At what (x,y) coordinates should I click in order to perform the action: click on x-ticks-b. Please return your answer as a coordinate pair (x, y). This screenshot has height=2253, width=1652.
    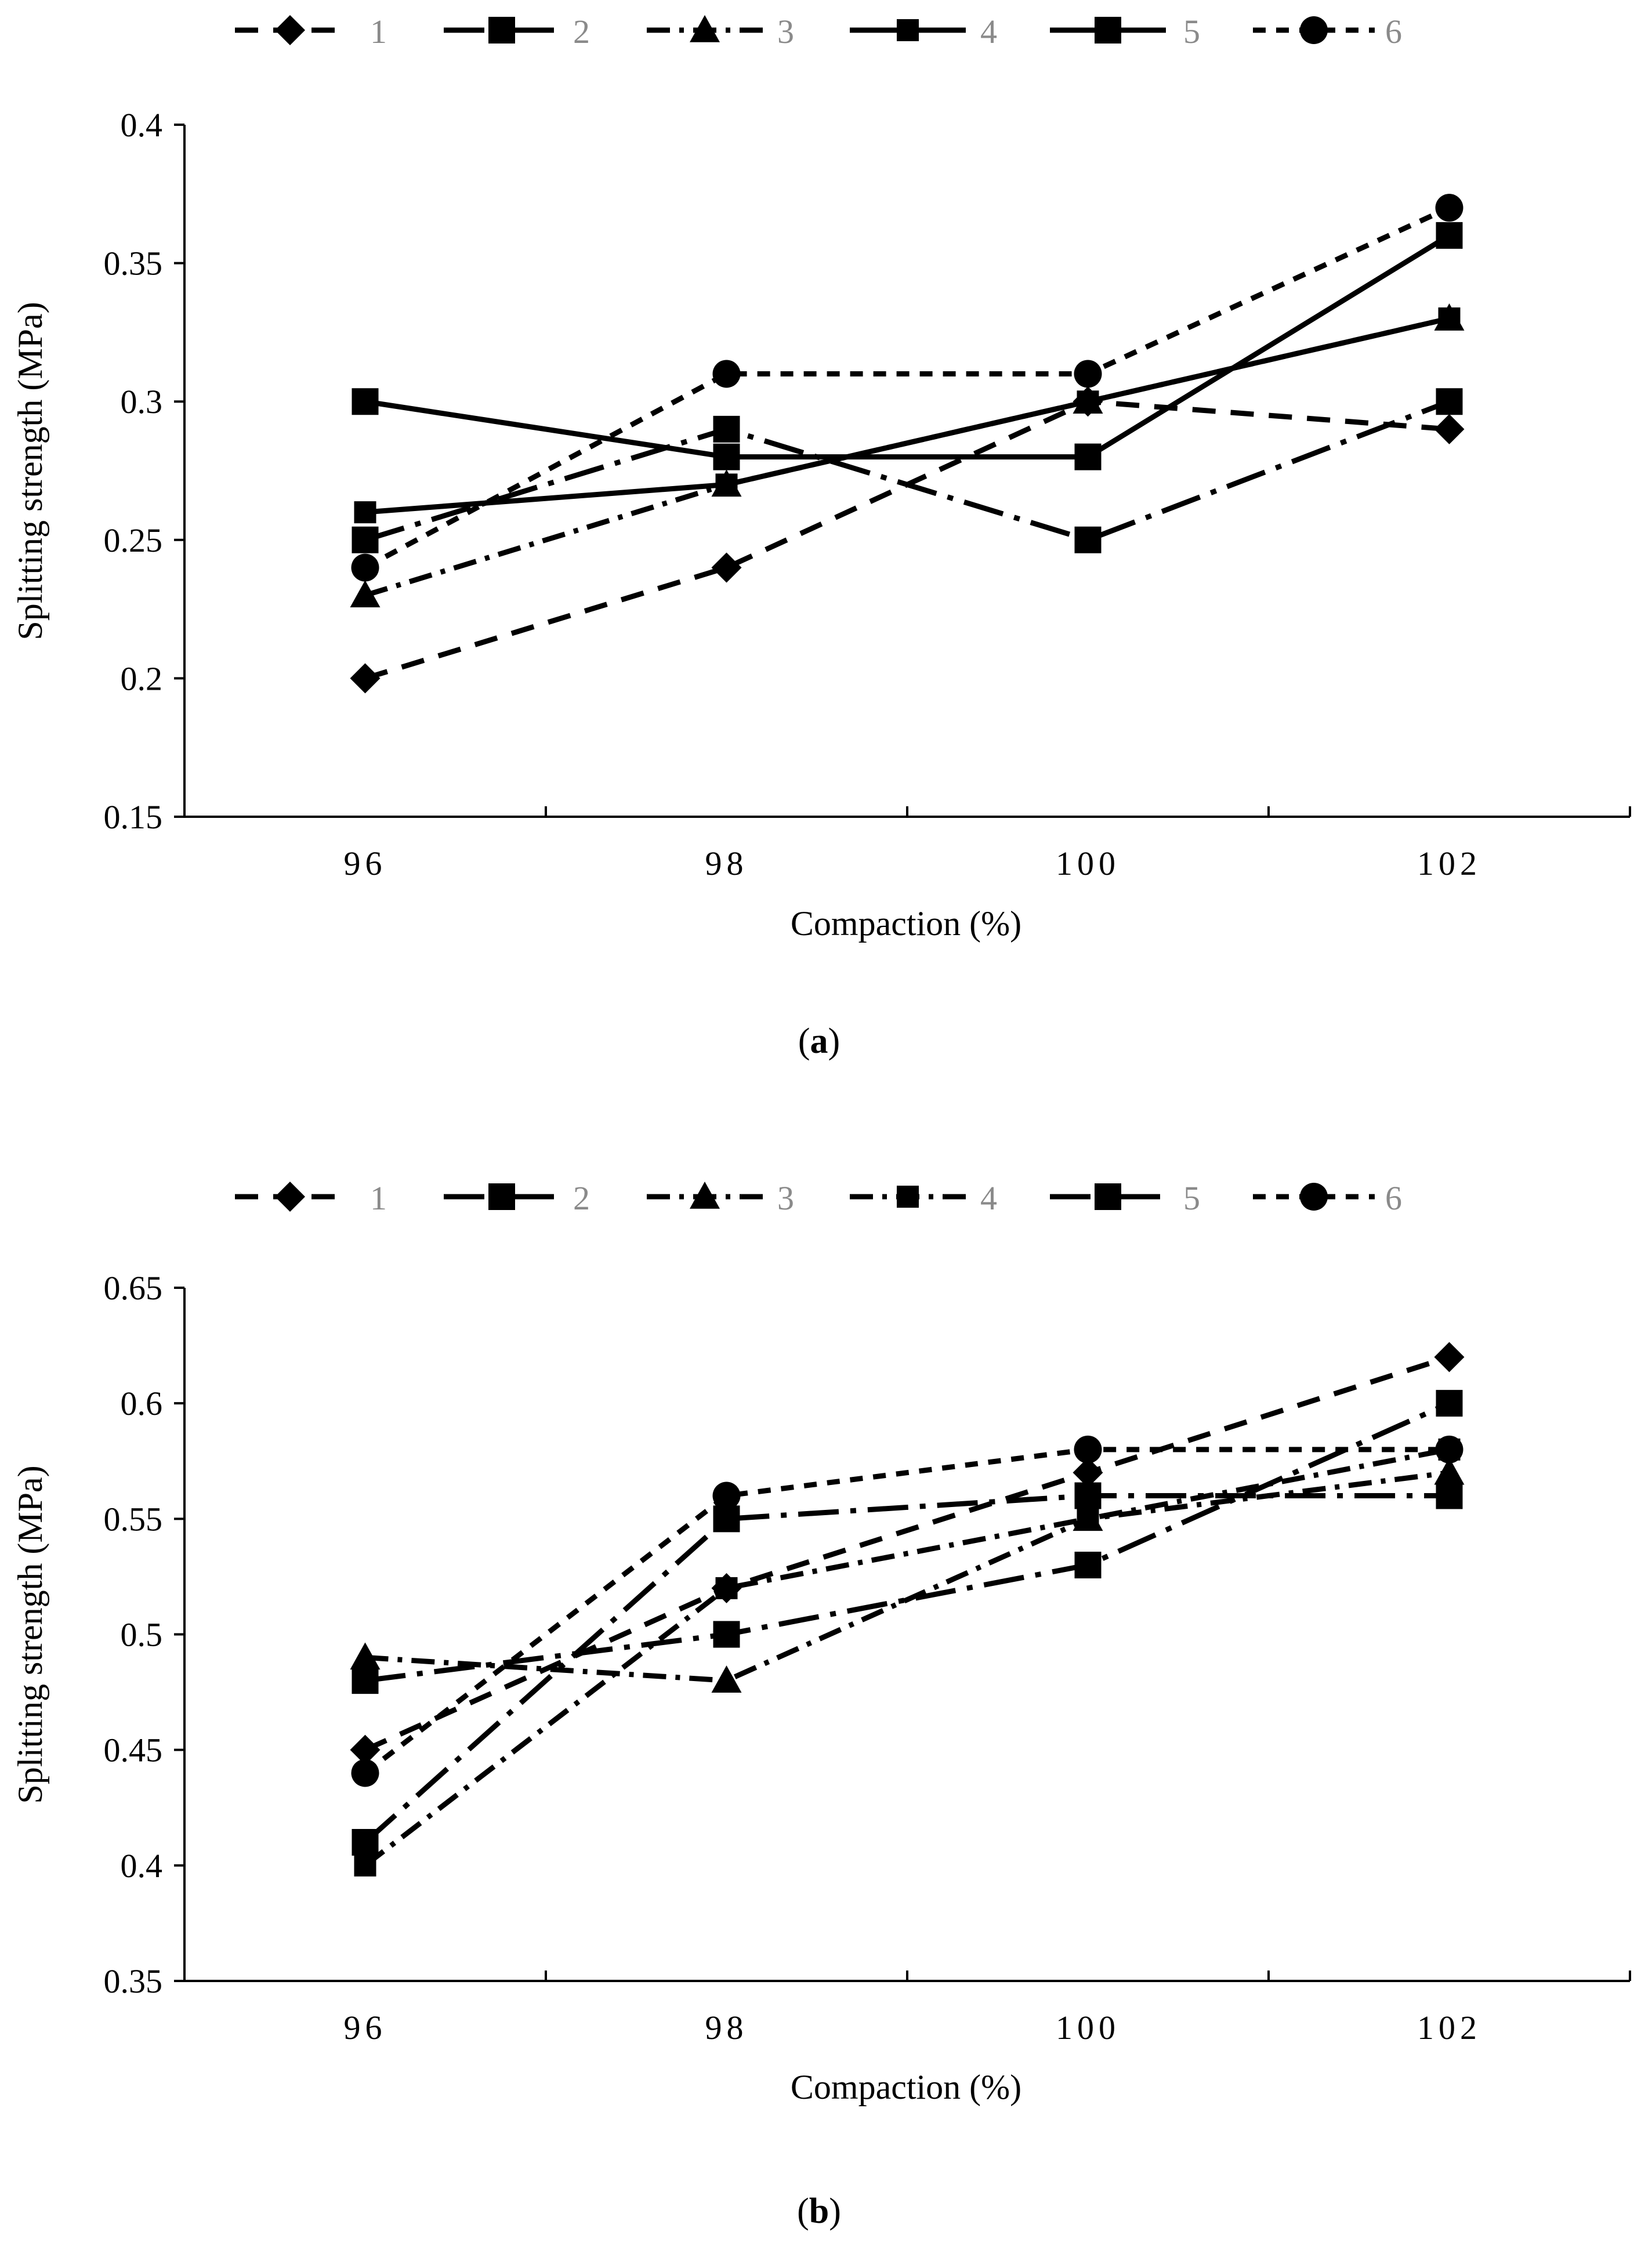
    Looking at the image, I should click on (907, 1976).